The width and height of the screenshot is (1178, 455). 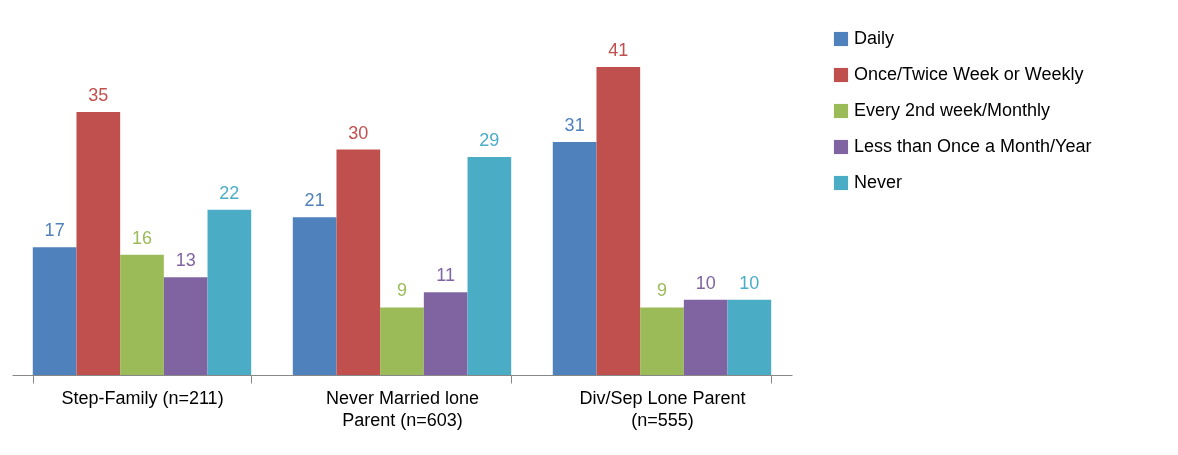 What do you see at coordinates (446, 275) in the screenshot?
I see `data-label: 11` at bounding box center [446, 275].